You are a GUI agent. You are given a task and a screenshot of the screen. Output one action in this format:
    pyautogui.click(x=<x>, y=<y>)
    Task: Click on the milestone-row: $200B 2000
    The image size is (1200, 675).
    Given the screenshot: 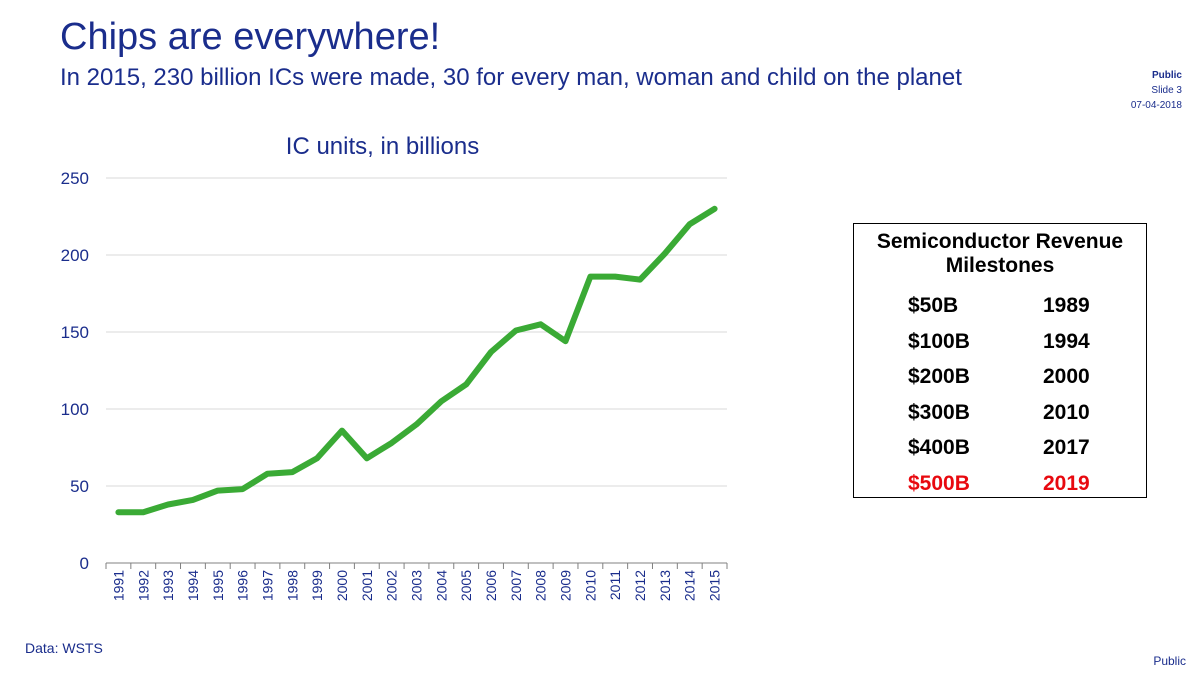 What is the action you would take?
    pyautogui.click(x=1000, y=378)
    